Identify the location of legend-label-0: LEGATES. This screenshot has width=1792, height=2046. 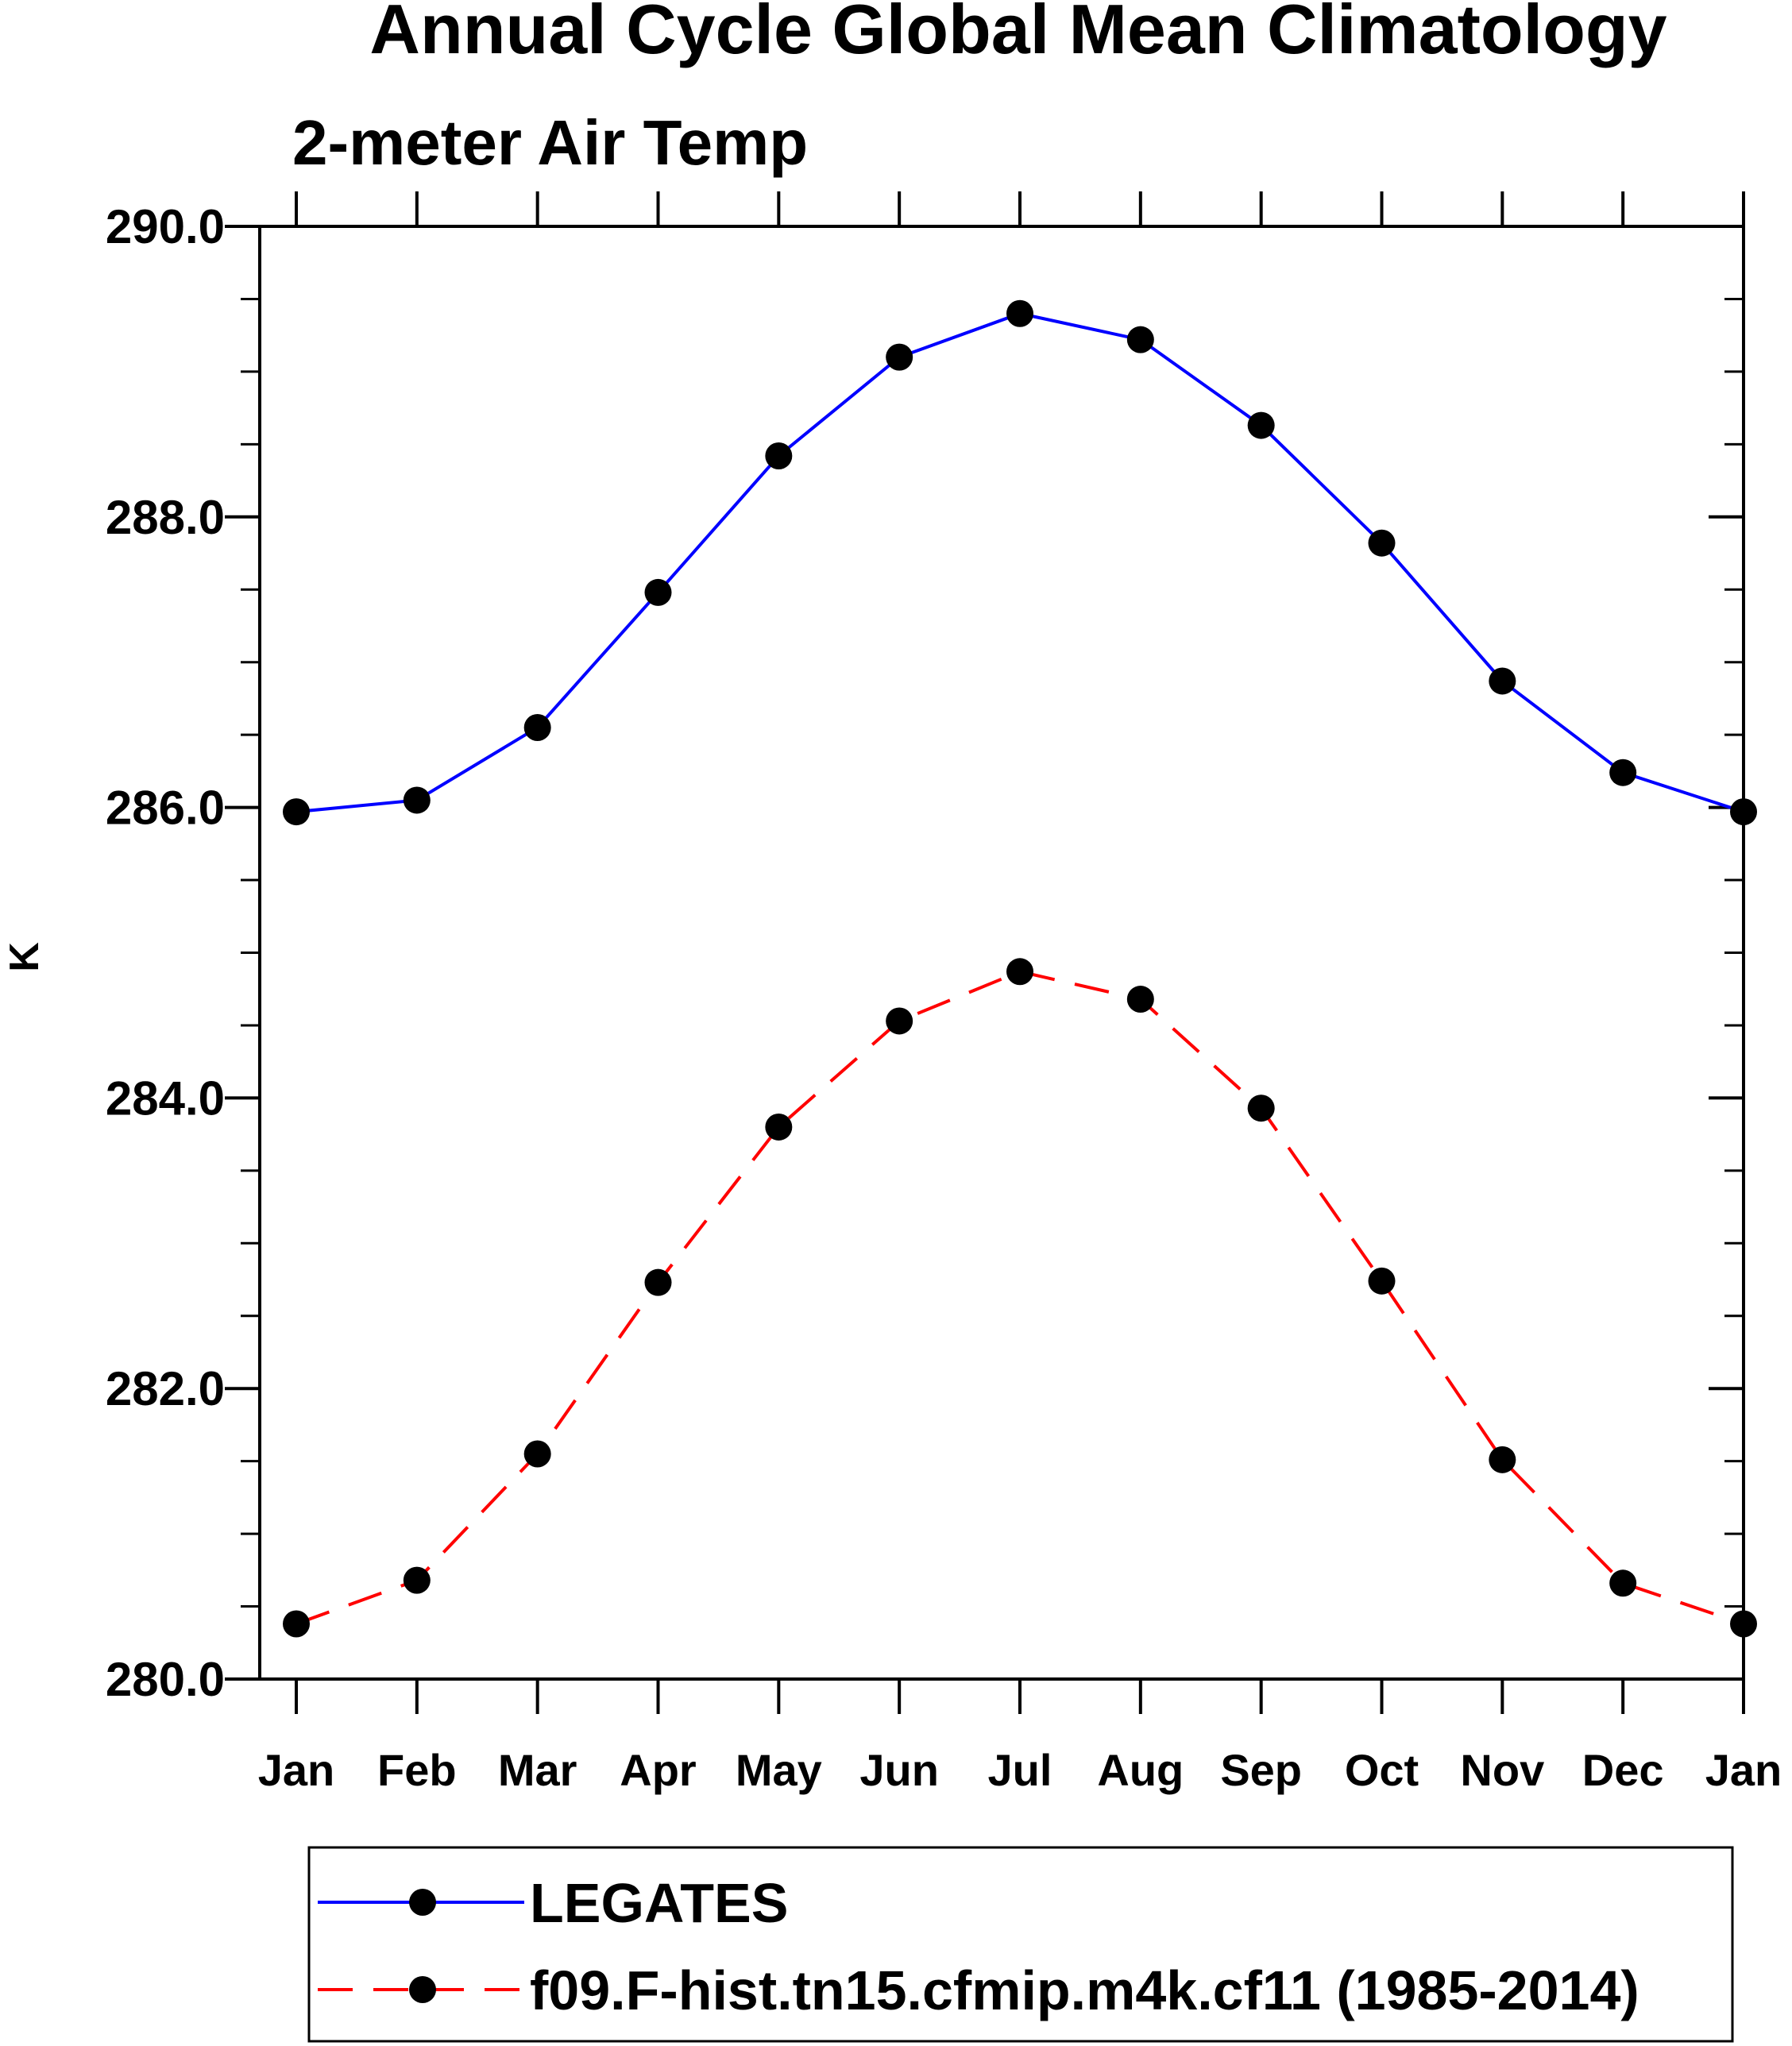
(659, 1903).